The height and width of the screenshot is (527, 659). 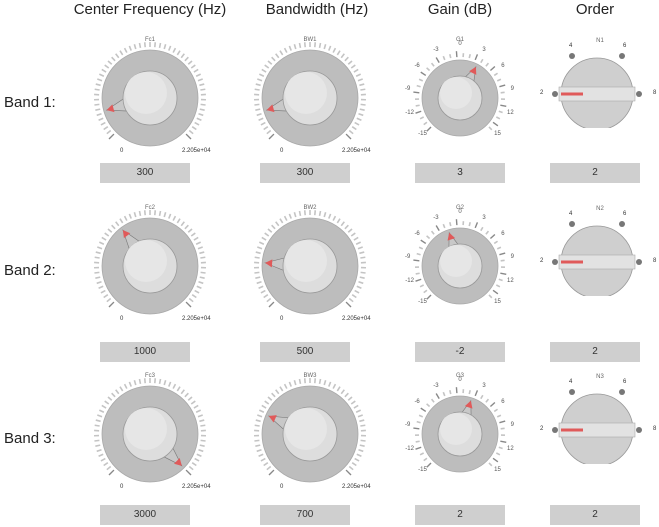 What do you see at coordinates (595, 9) in the screenshot?
I see `header-order: Order` at bounding box center [595, 9].